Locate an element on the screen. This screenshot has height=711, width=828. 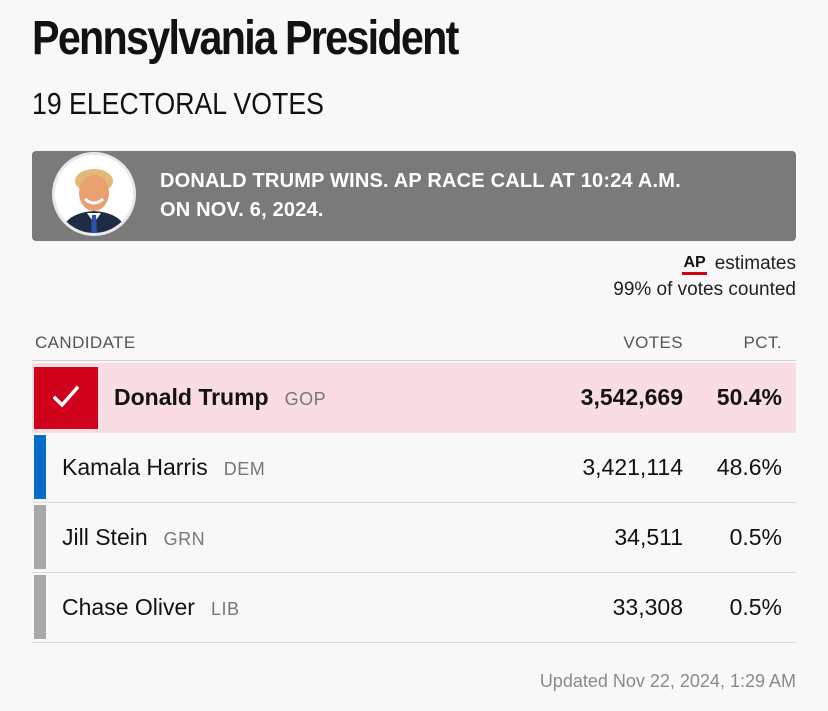
candidate-pct: 48.6% is located at coordinates (749, 467).